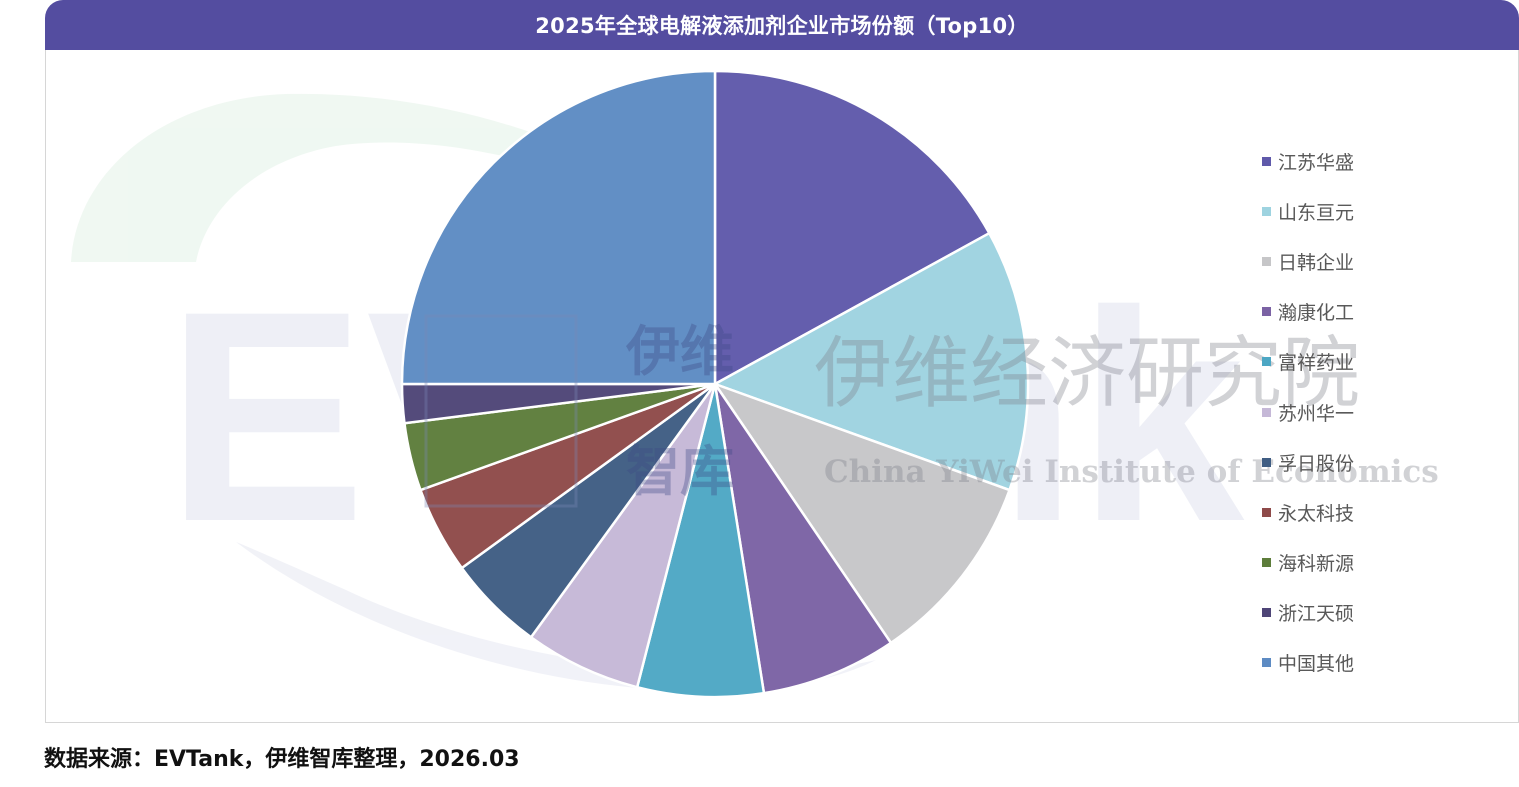  What do you see at coordinates (1316, 212) in the screenshot?
I see `legend-label: 山东亘元` at bounding box center [1316, 212].